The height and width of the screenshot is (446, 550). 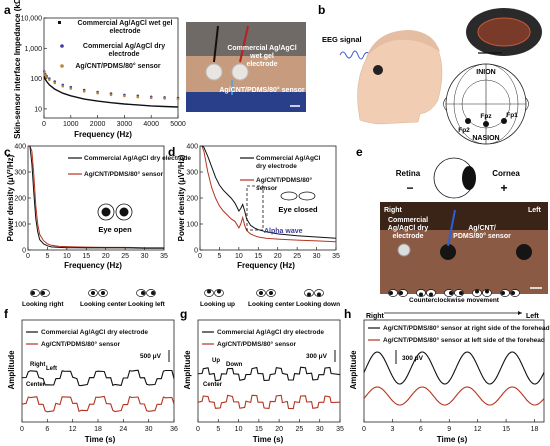 I want to click on g-center-annot: Center, so click(x=213, y=385).